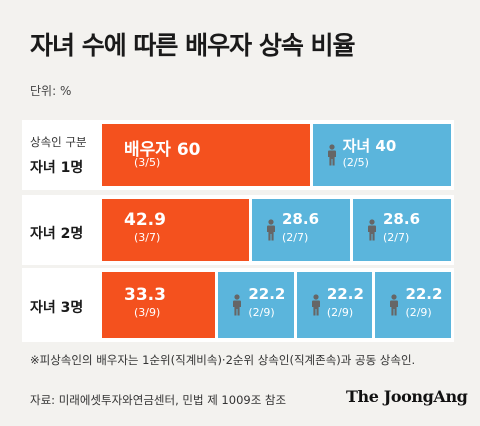 The image size is (480, 426). Describe the element at coordinates (147, 162) in the screenshot. I see `segment-fraction-label: (3/5)` at that location.